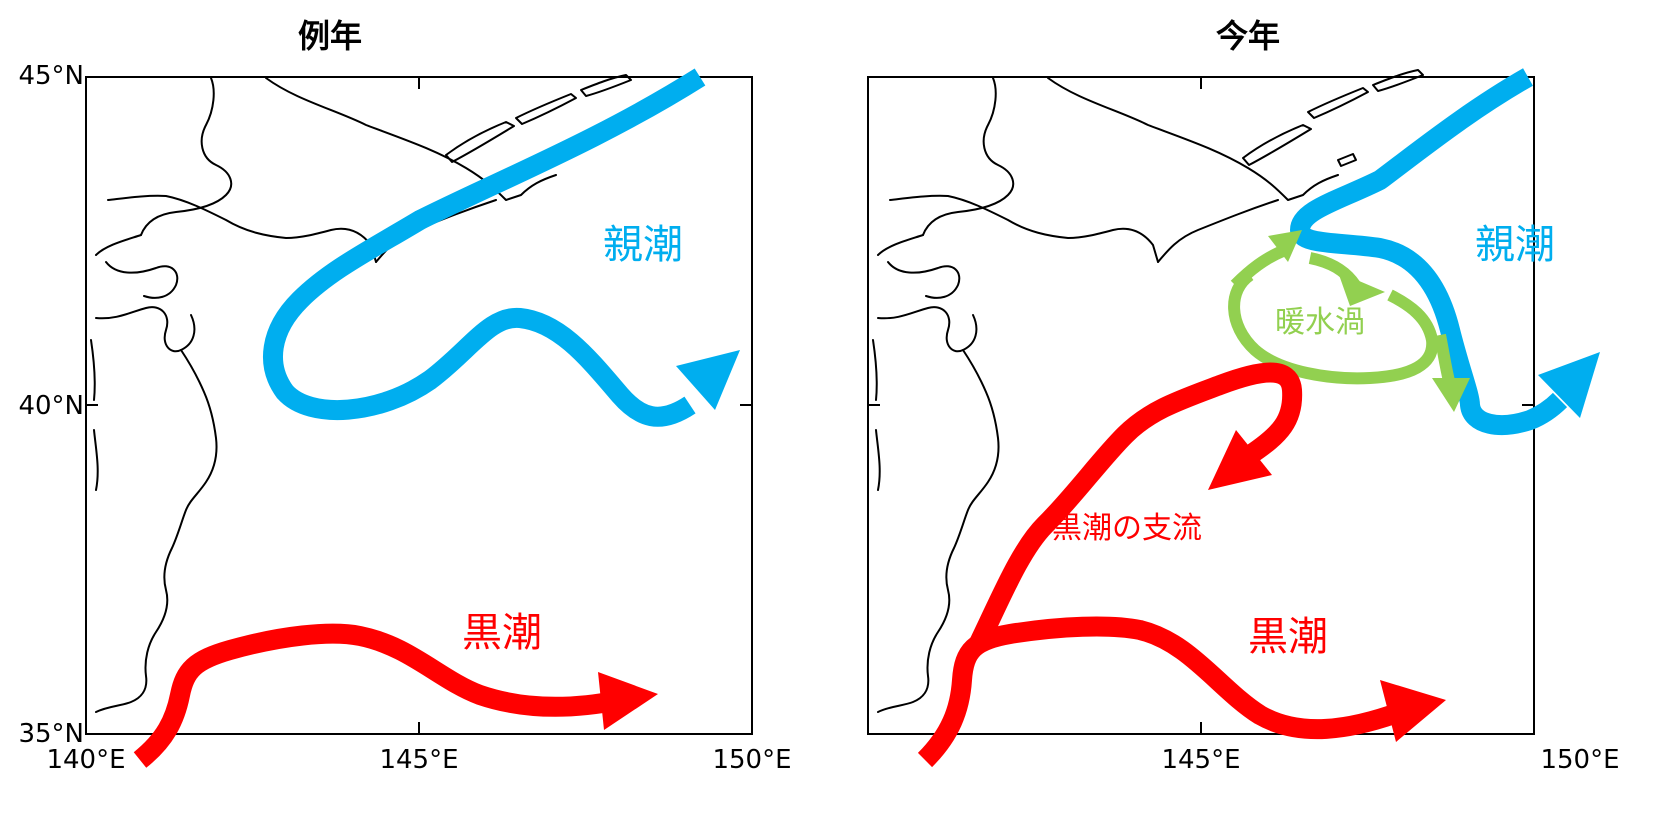  I want to click on panel-title: 例年, so click(330, 36).